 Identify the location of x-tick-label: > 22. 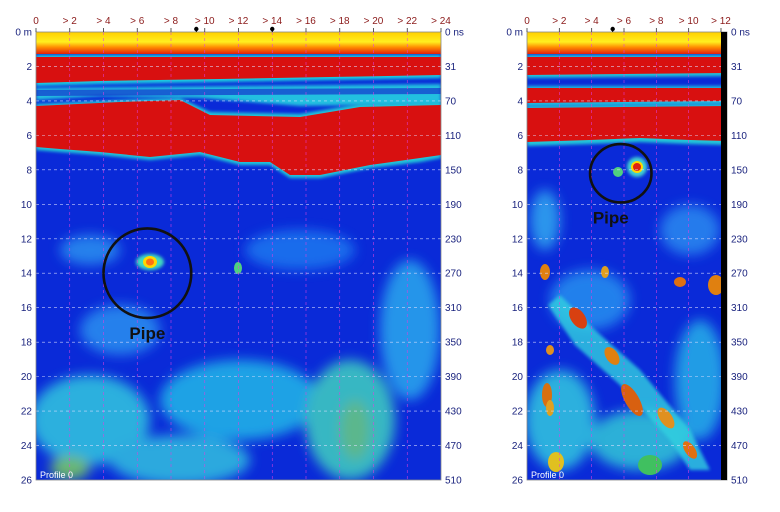
(407, 21).